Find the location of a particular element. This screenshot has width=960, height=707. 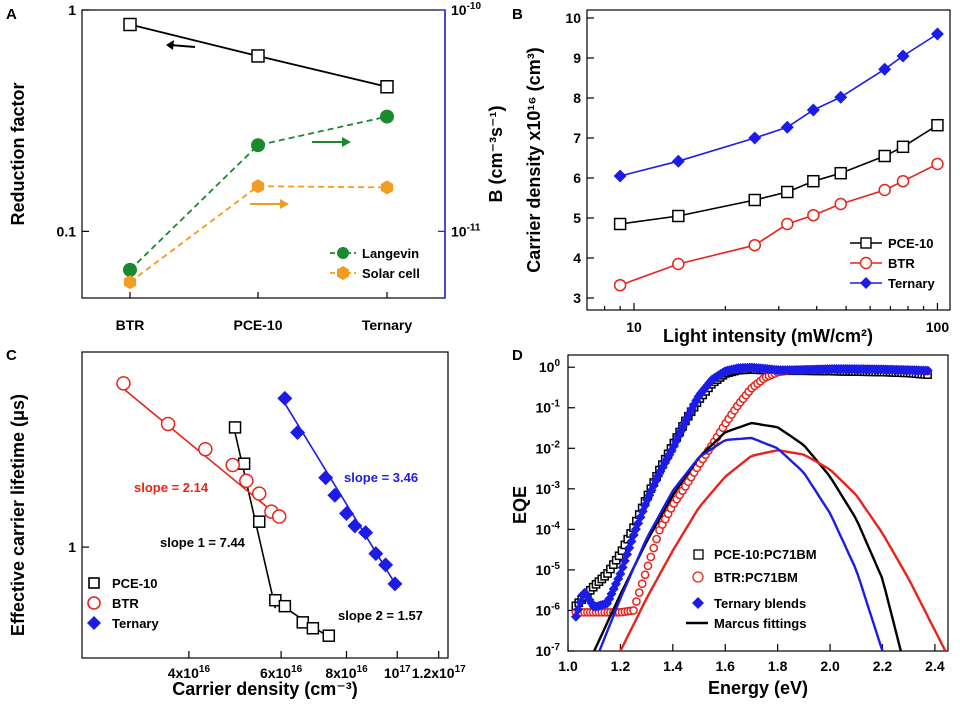

x-tick-label: 8x10¹⁶ is located at coordinates (346, 672).